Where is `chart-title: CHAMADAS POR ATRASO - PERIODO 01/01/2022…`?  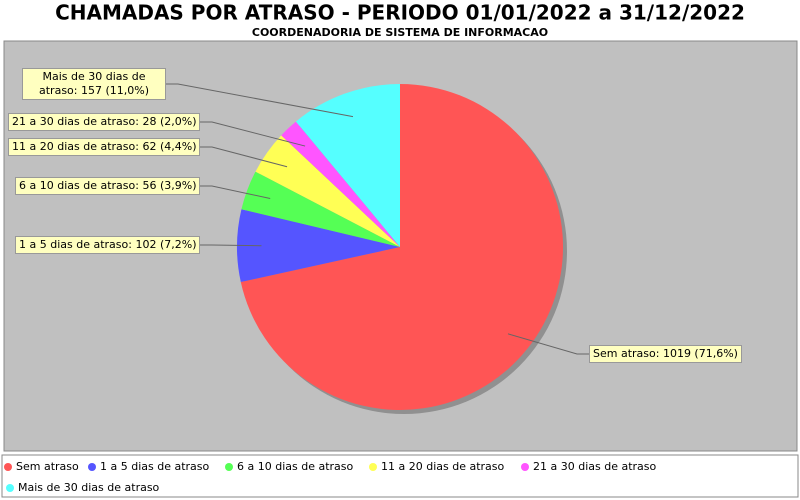
chart-title: CHAMADAS POR ATRASO - PERIODO 01/01/2022… is located at coordinates (400, 13).